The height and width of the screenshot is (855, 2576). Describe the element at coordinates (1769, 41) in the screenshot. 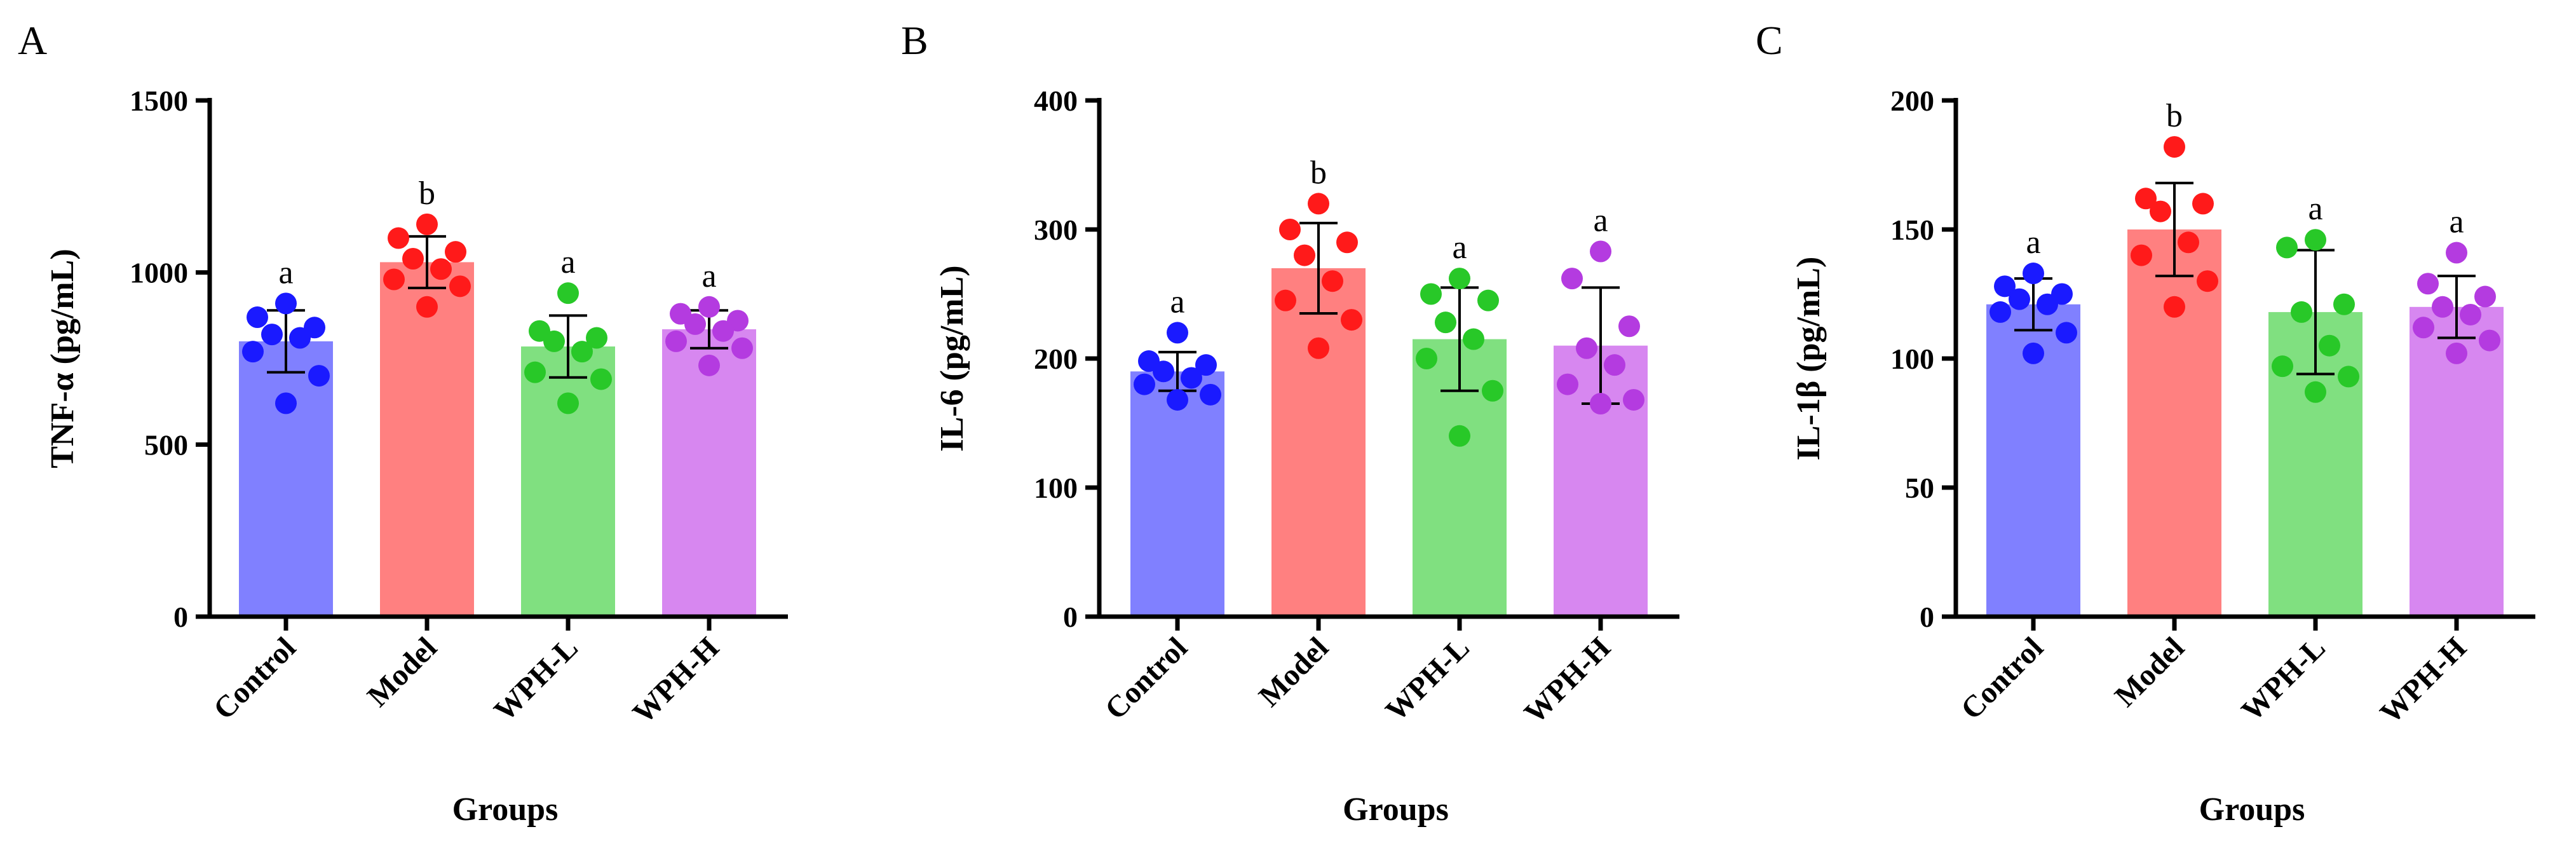

I see `panel-letter: C` at that location.